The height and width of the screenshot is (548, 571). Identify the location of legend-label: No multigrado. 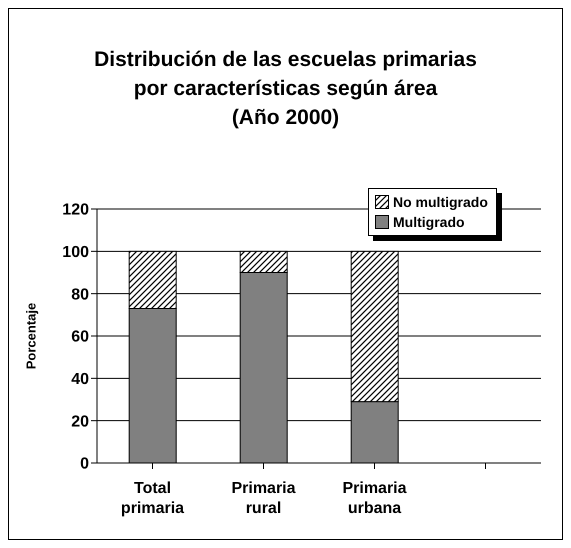
(440, 202).